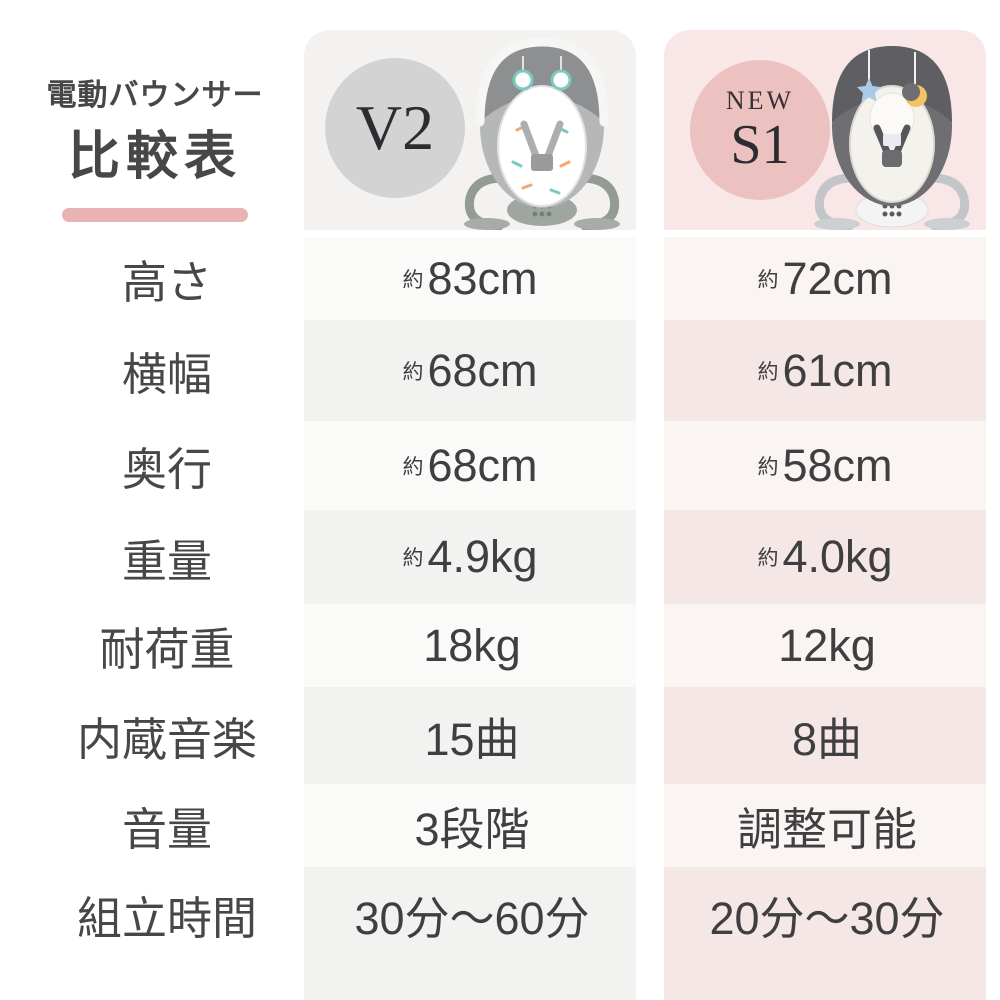 The height and width of the screenshot is (1000, 1000). Describe the element at coordinates (825, 735) in the screenshot. I see `s1-music-value: 8曲` at that location.